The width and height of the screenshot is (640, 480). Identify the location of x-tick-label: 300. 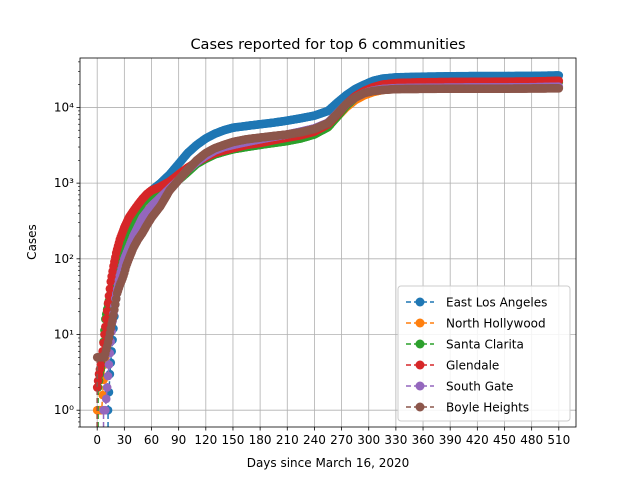
(368, 440).